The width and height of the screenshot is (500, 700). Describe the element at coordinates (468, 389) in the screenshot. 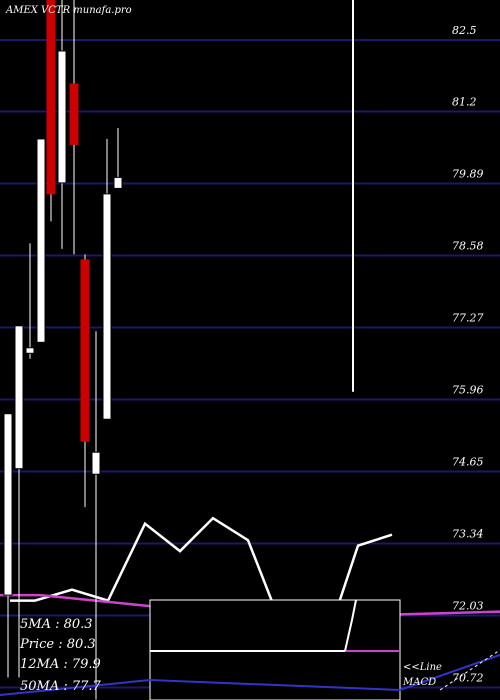

I see `y-tick-label: 75.96` at that location.